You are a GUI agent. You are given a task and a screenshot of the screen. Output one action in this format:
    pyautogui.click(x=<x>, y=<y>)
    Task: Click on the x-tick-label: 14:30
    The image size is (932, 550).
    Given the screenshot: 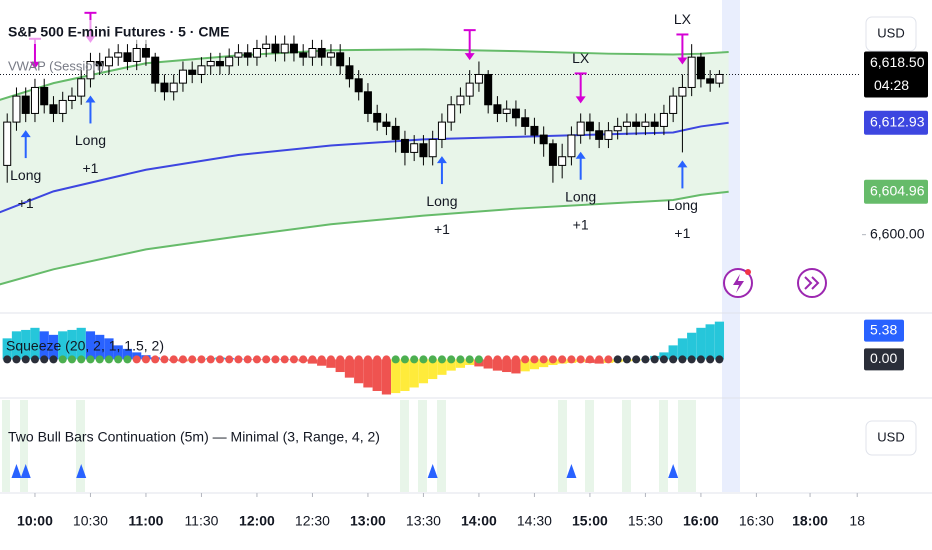 What is the action you would take?
    pyautogui.click(x=534, y=521)
    